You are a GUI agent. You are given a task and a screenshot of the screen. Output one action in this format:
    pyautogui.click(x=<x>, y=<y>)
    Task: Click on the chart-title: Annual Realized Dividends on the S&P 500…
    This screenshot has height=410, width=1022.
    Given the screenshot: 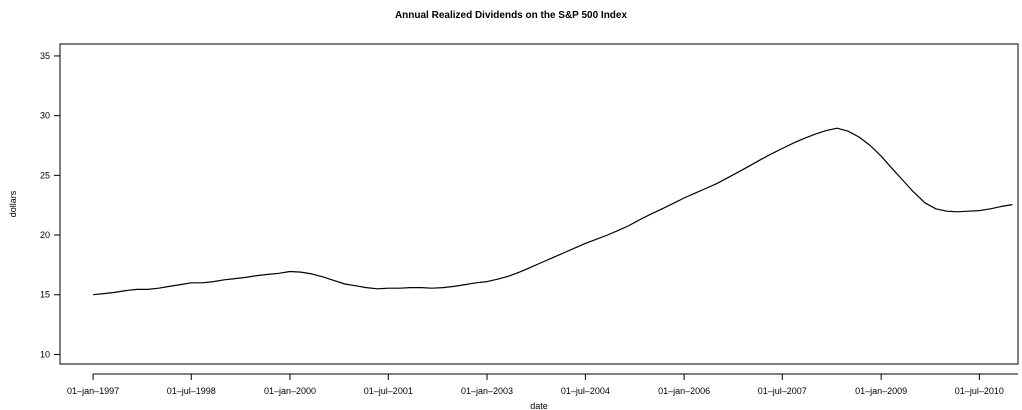 What is the action you would take?
    pyautogui.click(x=511, y=15)
    